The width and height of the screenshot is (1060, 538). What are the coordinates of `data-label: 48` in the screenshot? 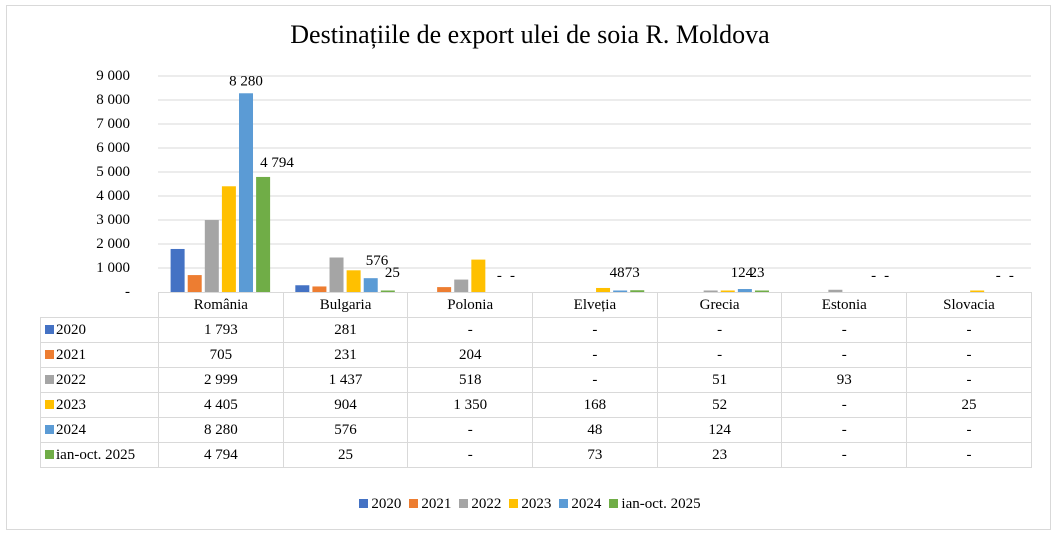 It's located at (617, 273).